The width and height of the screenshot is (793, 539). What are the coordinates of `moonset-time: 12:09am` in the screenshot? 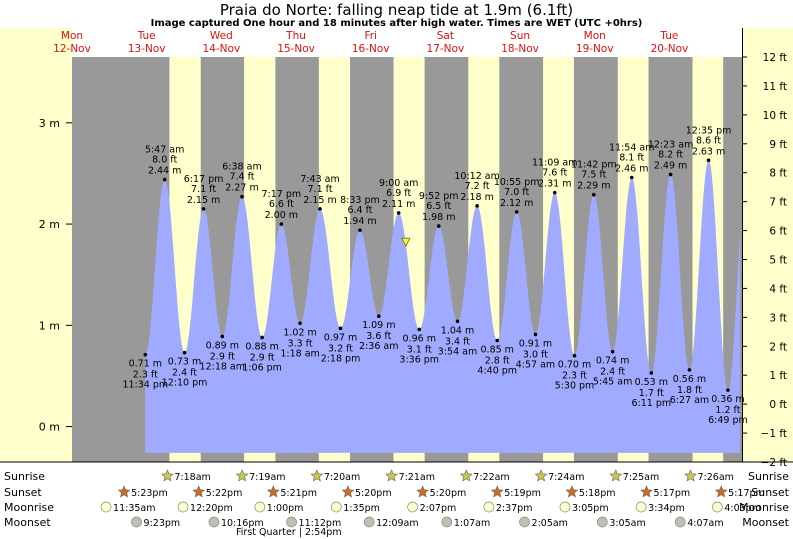 It's located at (397, 523).